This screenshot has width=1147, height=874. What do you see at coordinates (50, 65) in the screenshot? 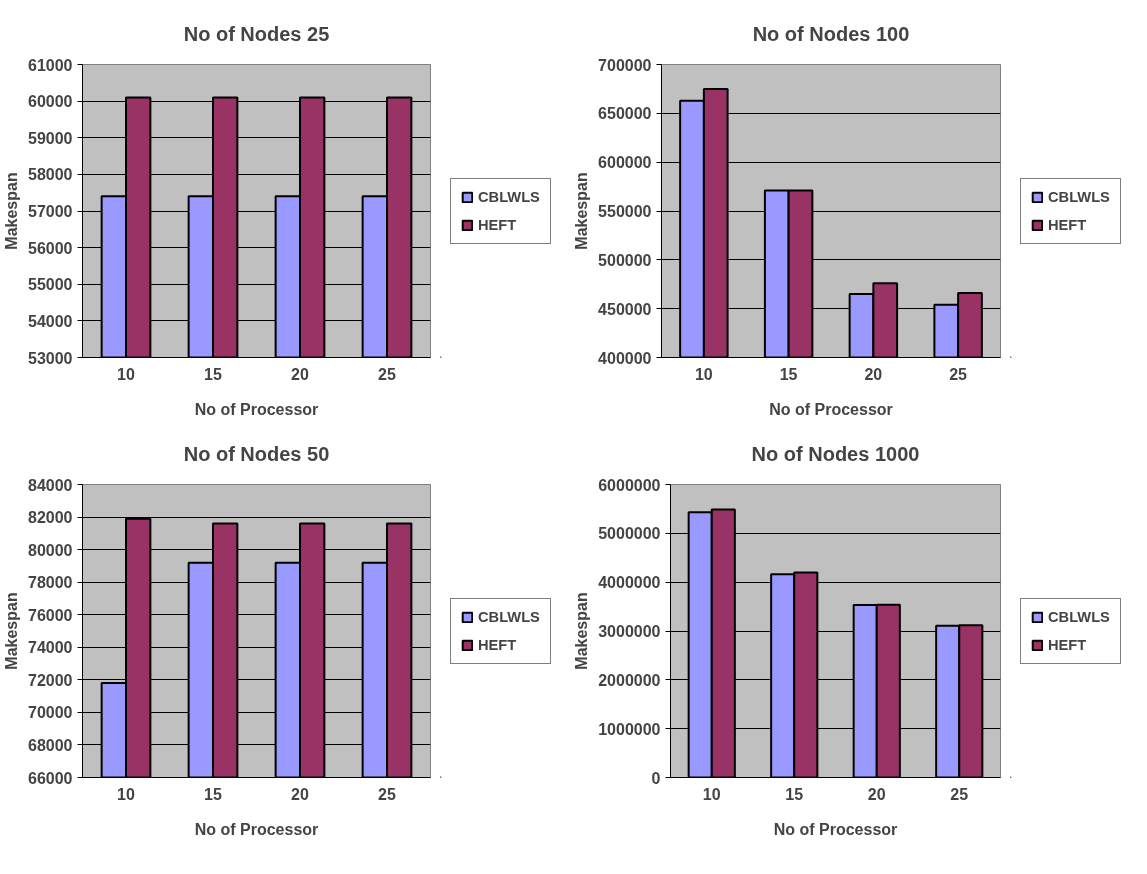
I see `y-tick-label: 61000` at bounding box center [50, 65].